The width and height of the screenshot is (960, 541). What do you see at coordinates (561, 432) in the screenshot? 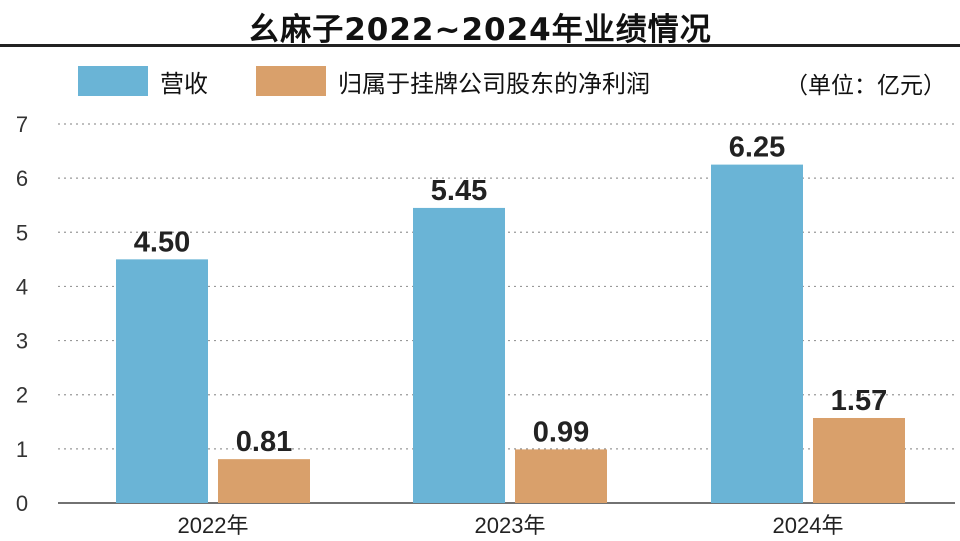
I see `data-label: 0.99` at bounding box center [561, 432].